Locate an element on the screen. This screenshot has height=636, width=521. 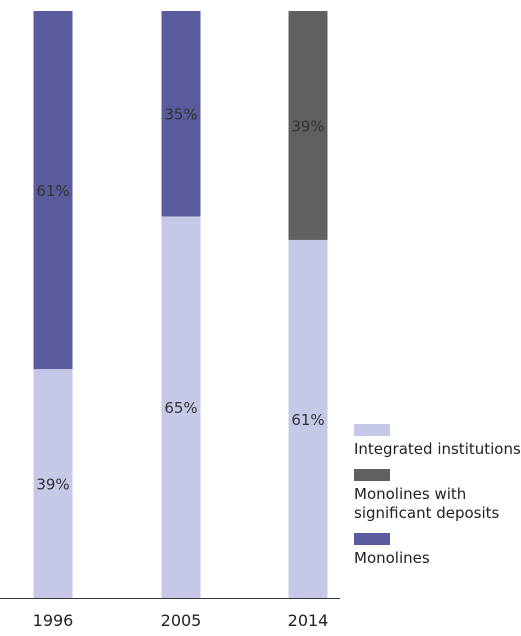
legend-label-monolines-with-deposits: Monolines with significant deposits is located at coordinates (427, 503).